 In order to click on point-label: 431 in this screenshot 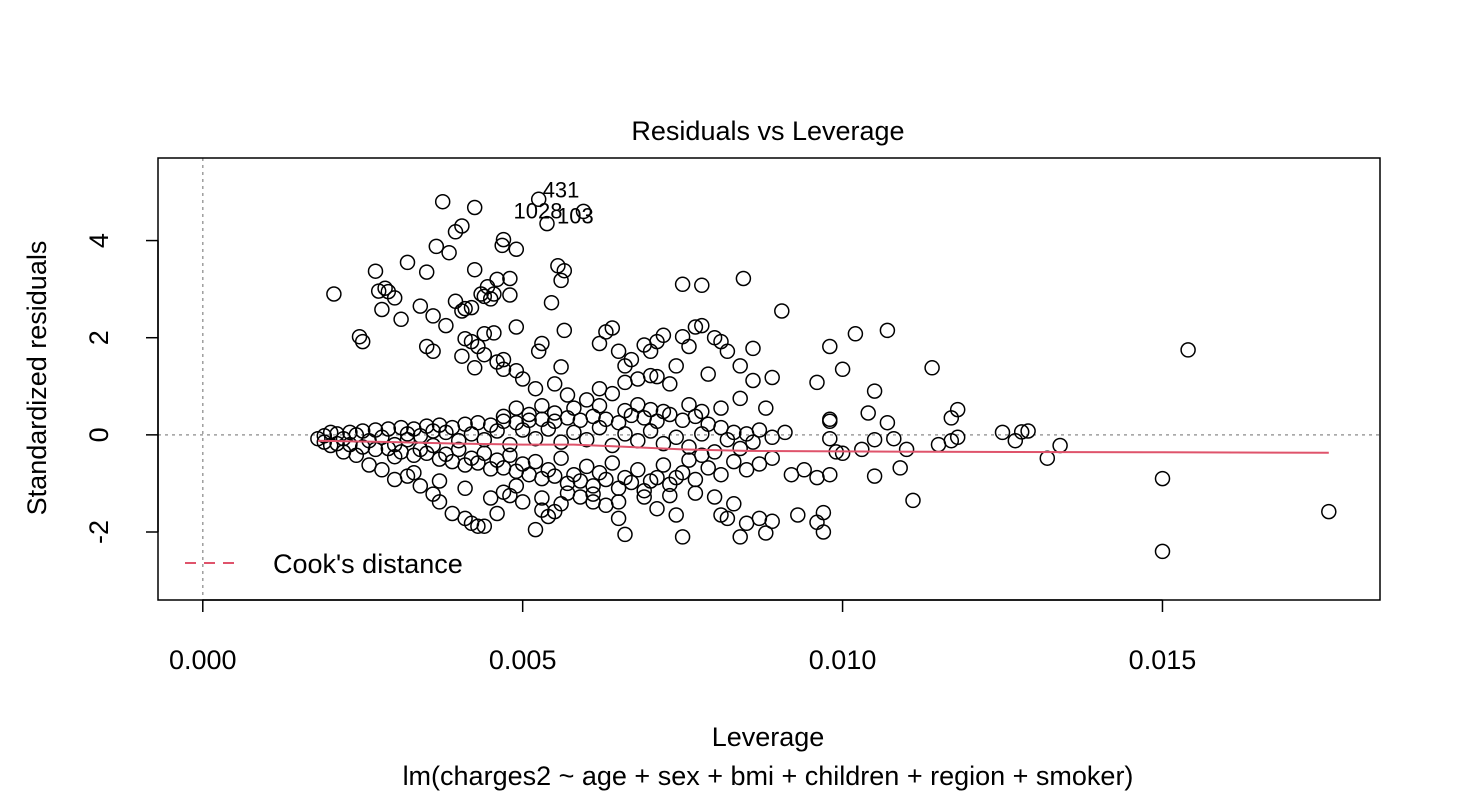, I will do `click(561, 189)`.